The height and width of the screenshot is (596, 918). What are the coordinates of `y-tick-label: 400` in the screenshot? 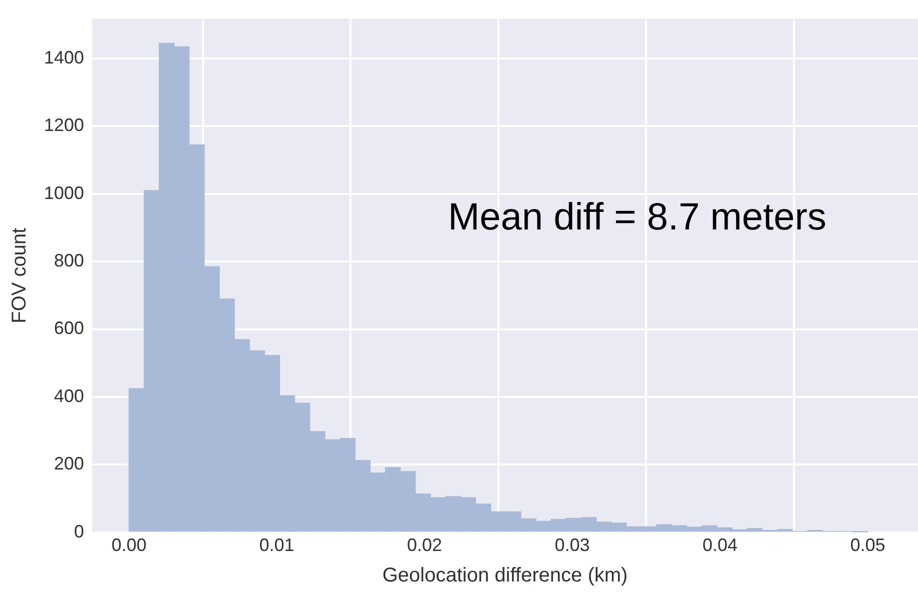 It's located at (69, 396).